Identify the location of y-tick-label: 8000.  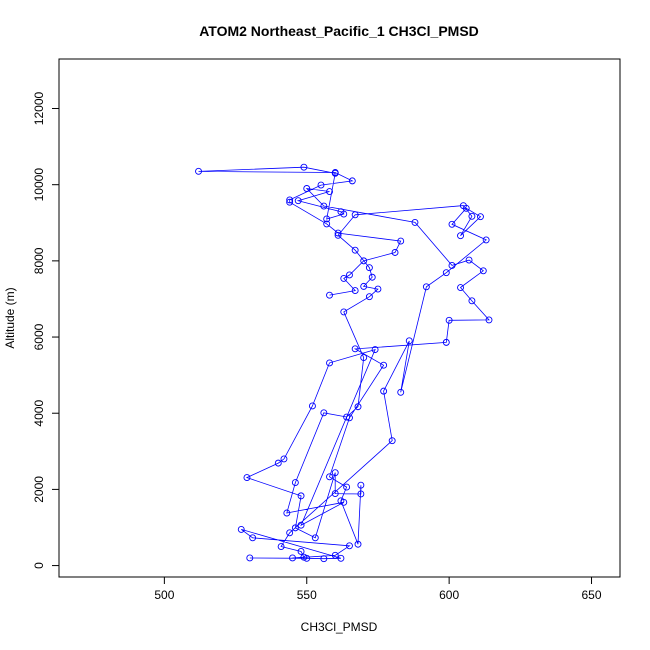
(39, 260).